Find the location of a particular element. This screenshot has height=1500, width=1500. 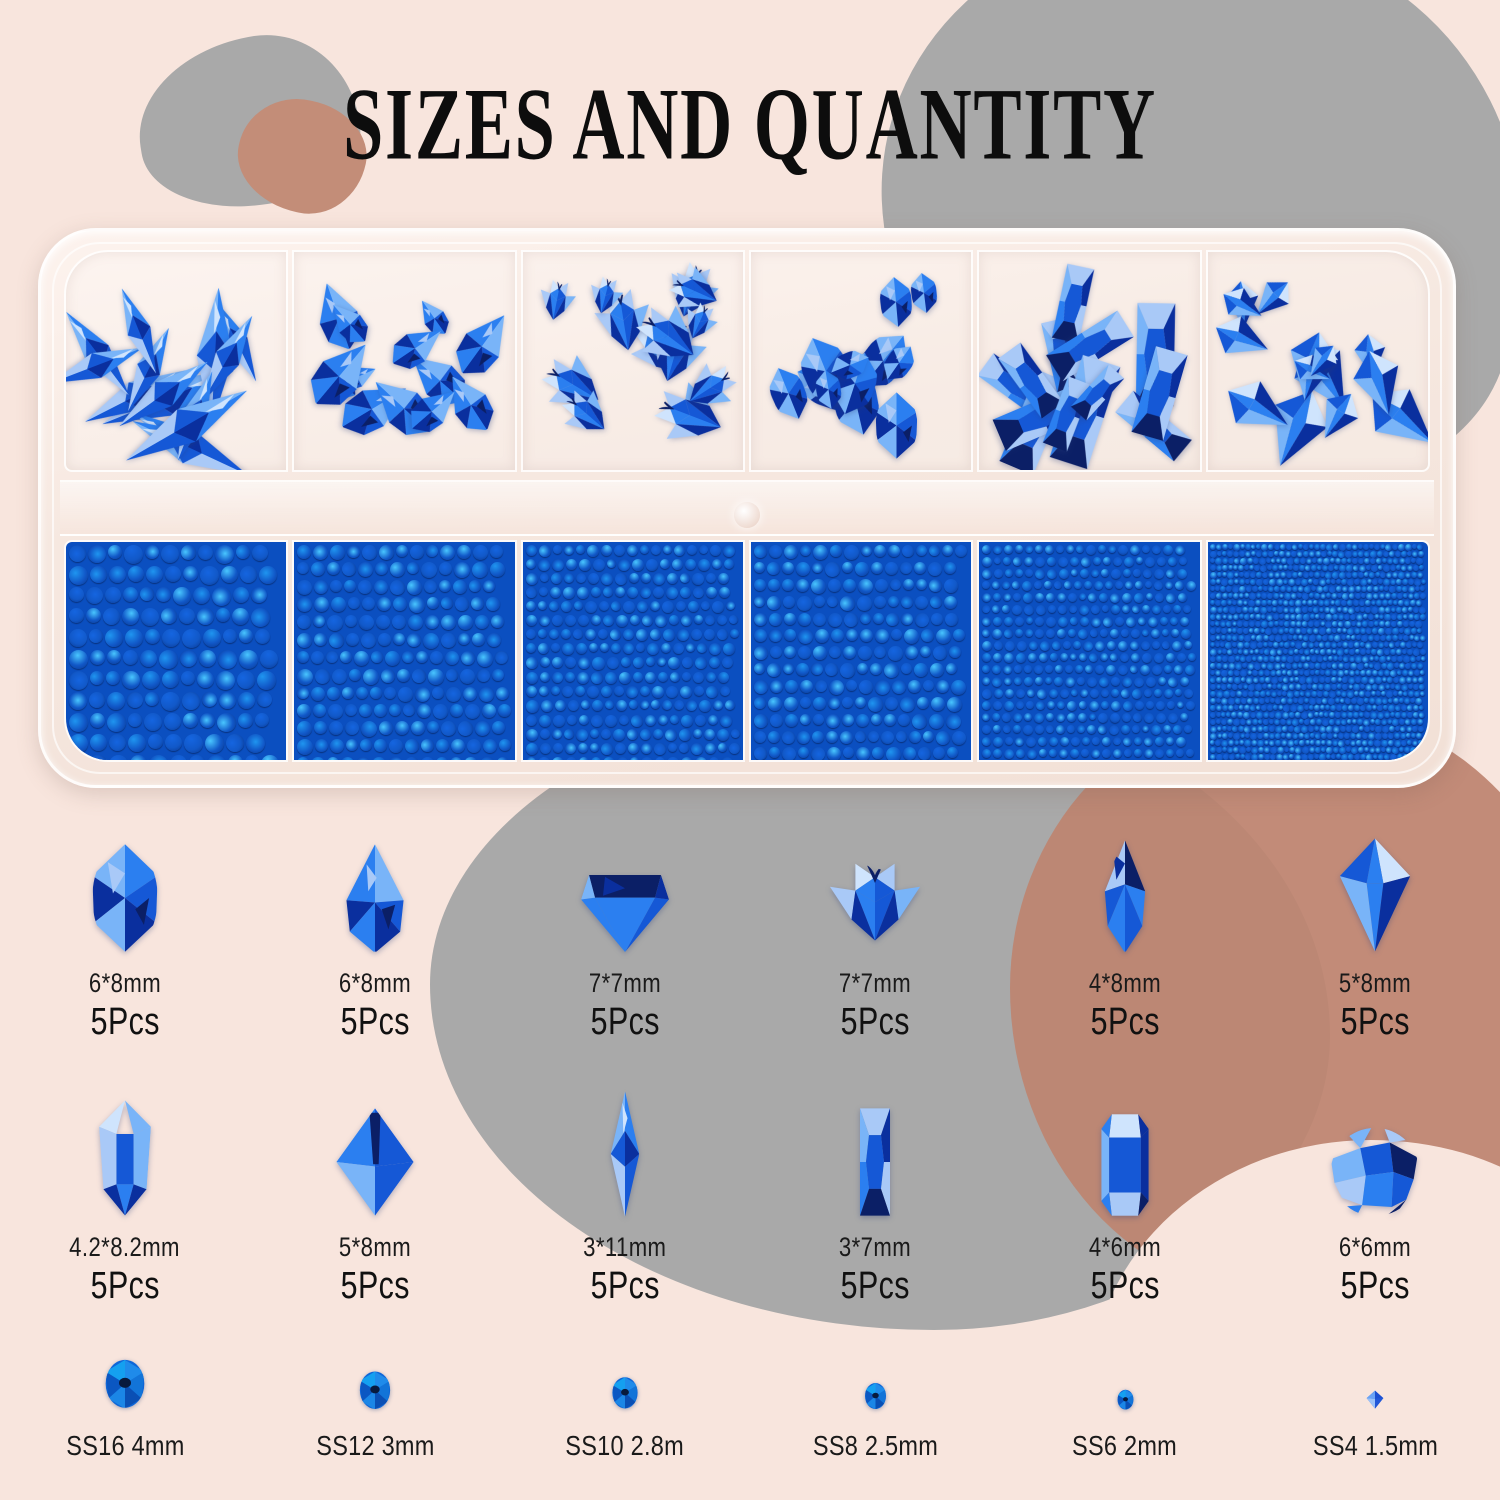

gem-piece is located at coordinates (476, 344).